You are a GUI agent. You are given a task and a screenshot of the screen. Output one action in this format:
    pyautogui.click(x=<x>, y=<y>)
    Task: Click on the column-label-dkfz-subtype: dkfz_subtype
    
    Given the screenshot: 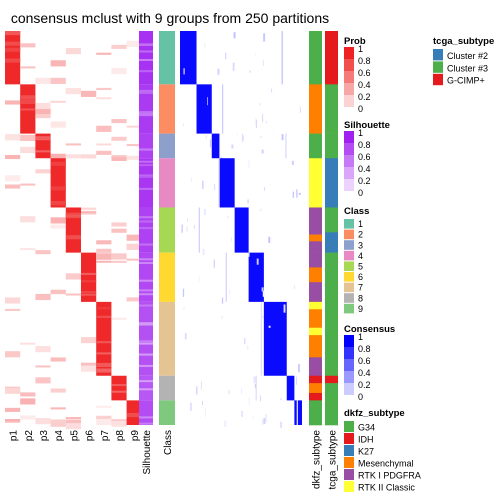 What is the action you would take?
    pyautogui.click(x=317, y=459)
    